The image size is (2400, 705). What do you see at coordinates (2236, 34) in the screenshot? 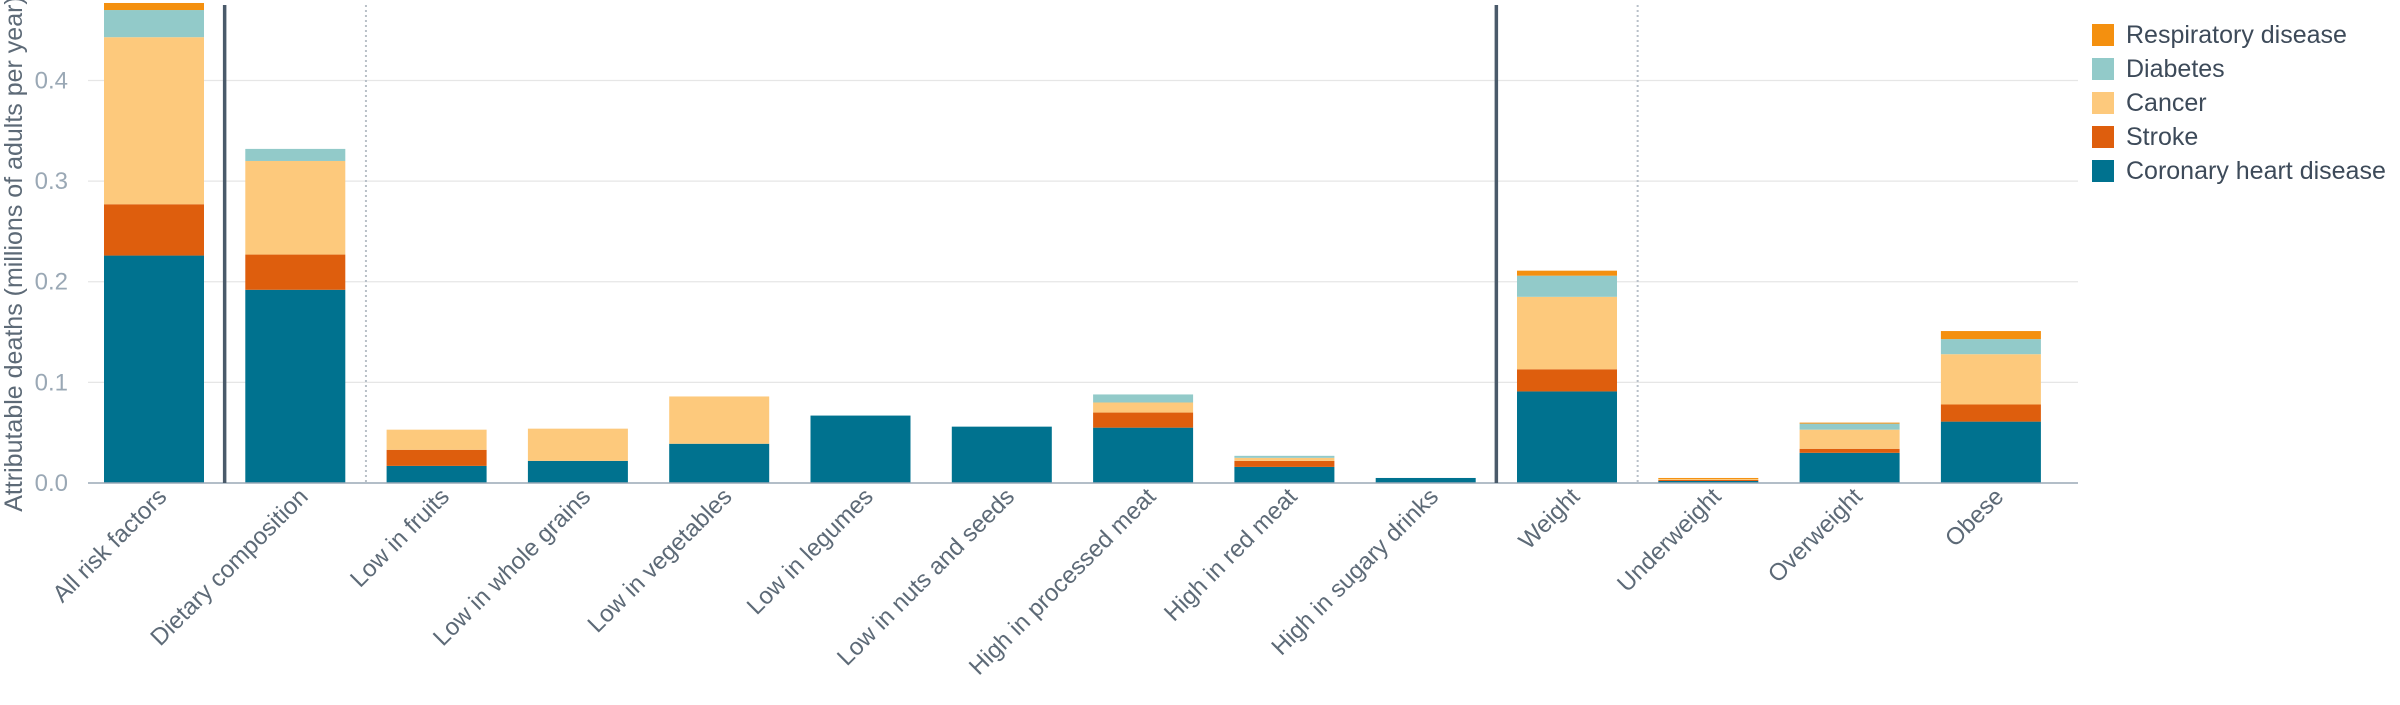
I see `legend-label: Respiratory disease` at bounding box center [2236, 34].